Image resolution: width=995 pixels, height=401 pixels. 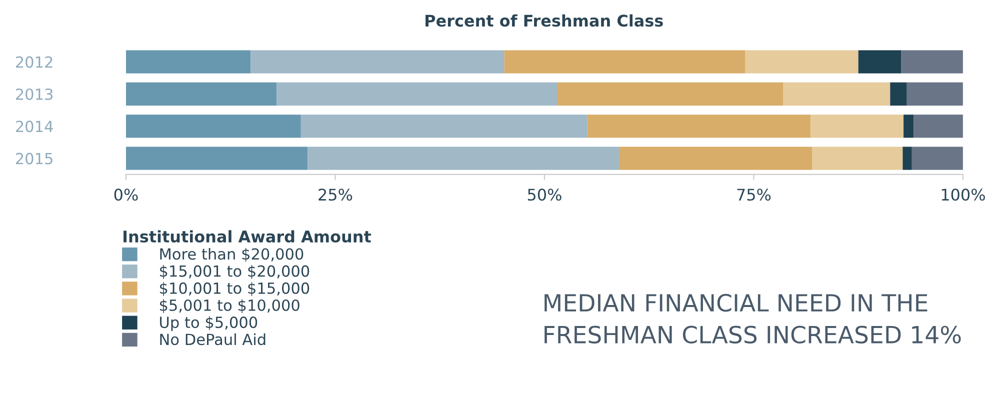 What do you see at coordinates (34, 126) in the screenshot?
I see `y-tick-label: 2014` at bounding box center [34, 126].